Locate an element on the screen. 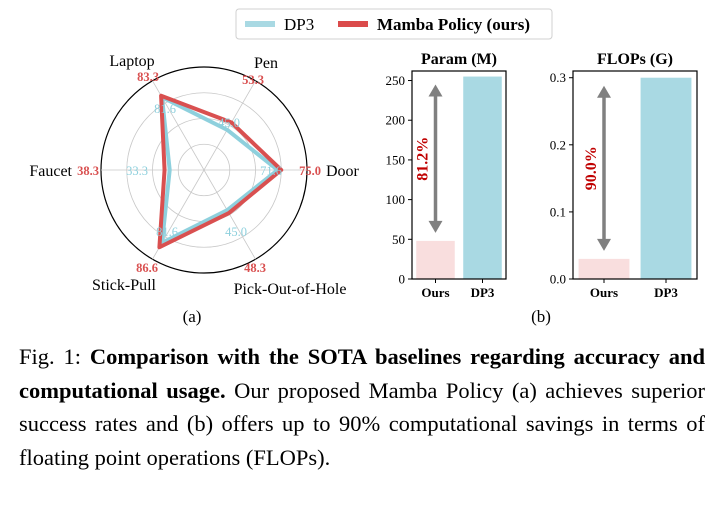 The height and width of the screenshot is (515, 712). y-tick-label: 0.0 is located at coordinates (558, 279).